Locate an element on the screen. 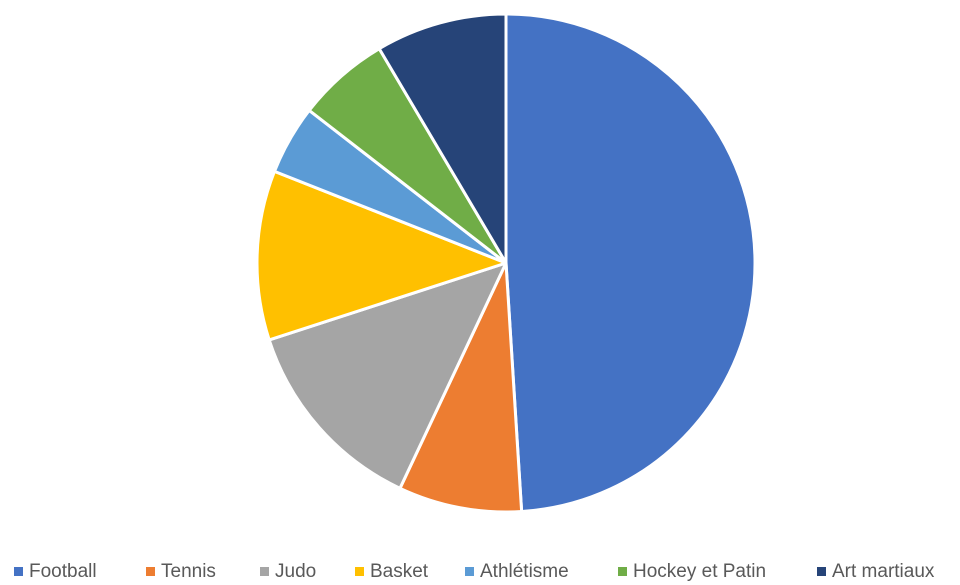 The height and width of the screenshot is (585, 960). legend-item-hockey-et-patin: Hockey et Patin is located at coordinates (692, 571).